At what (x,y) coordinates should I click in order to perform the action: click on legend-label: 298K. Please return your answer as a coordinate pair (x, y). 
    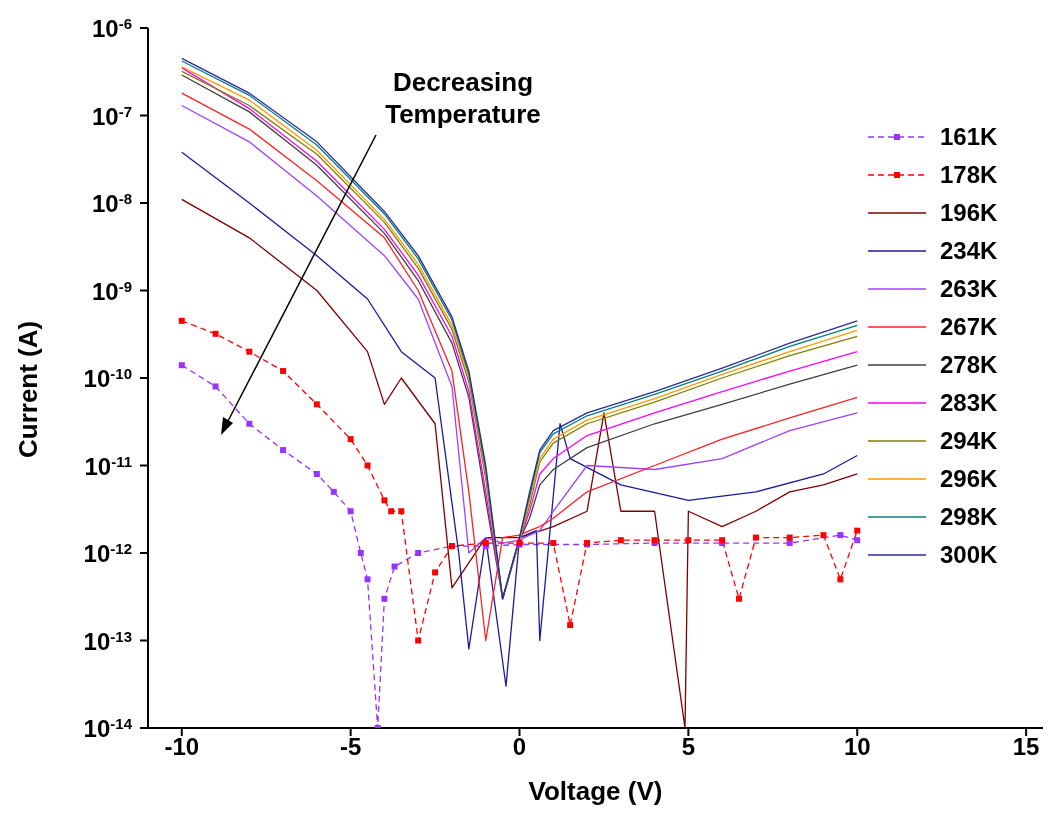
    Looking at the image, I should click on (969, 517).